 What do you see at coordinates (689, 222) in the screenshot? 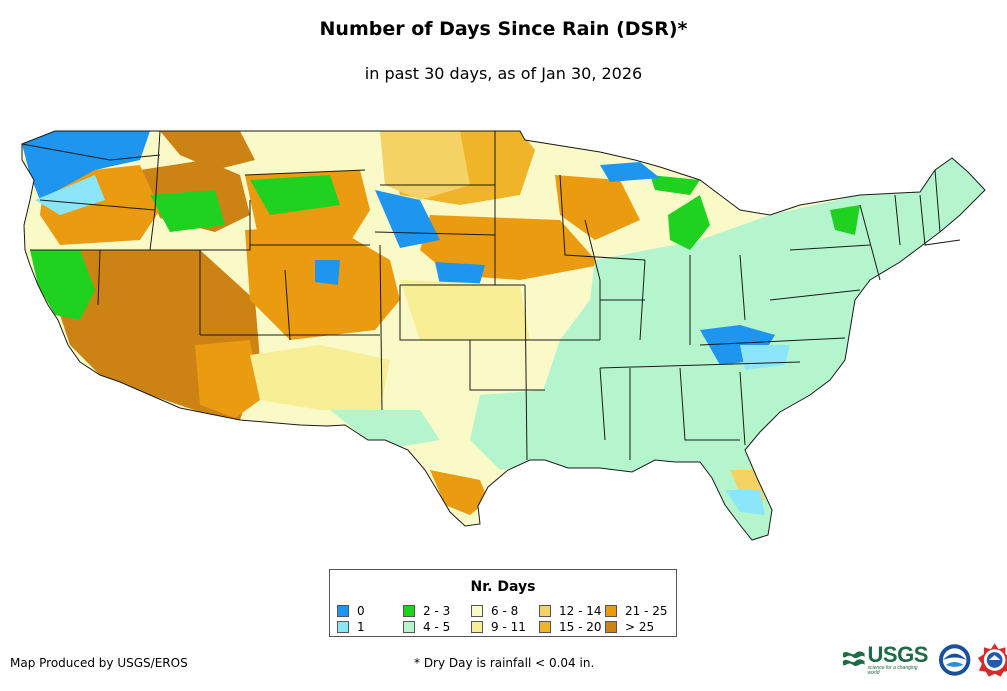
I see `dsr-region-2-3-michigan` at bounding box center [689, 222].